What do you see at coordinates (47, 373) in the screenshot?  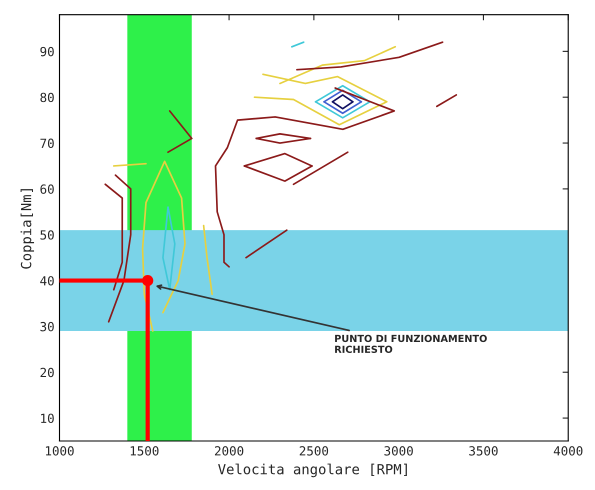 I see `y-tick-label: 20` at bounding box center [47, 373].